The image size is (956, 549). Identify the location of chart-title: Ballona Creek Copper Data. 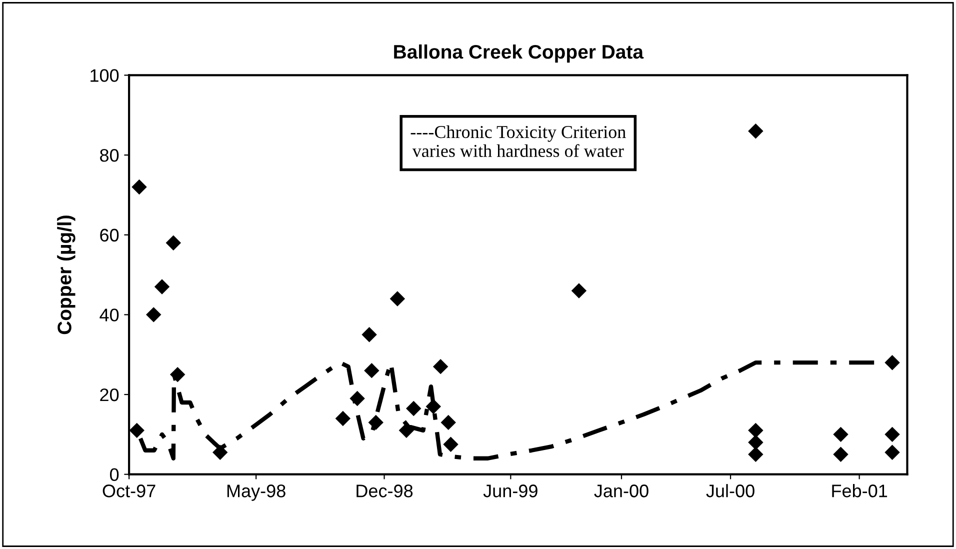
(519, 53).